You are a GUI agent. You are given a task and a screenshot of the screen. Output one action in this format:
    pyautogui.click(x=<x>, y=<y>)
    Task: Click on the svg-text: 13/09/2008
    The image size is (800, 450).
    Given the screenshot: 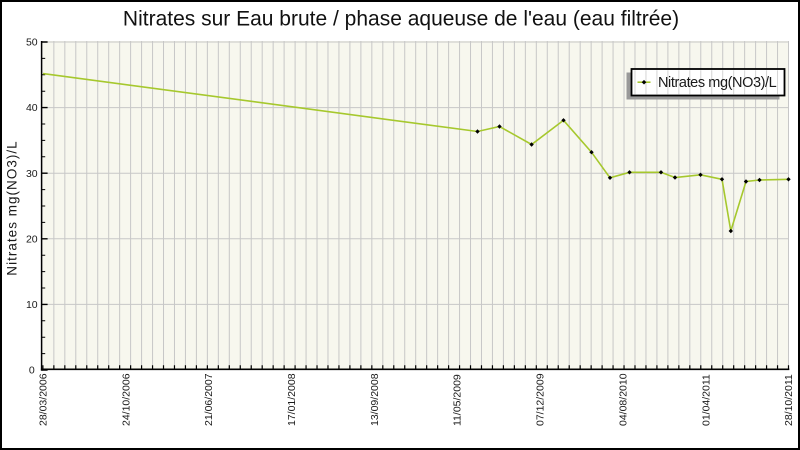 What is the action you would take?
    pyautogui.click(x=375, y=399)
    